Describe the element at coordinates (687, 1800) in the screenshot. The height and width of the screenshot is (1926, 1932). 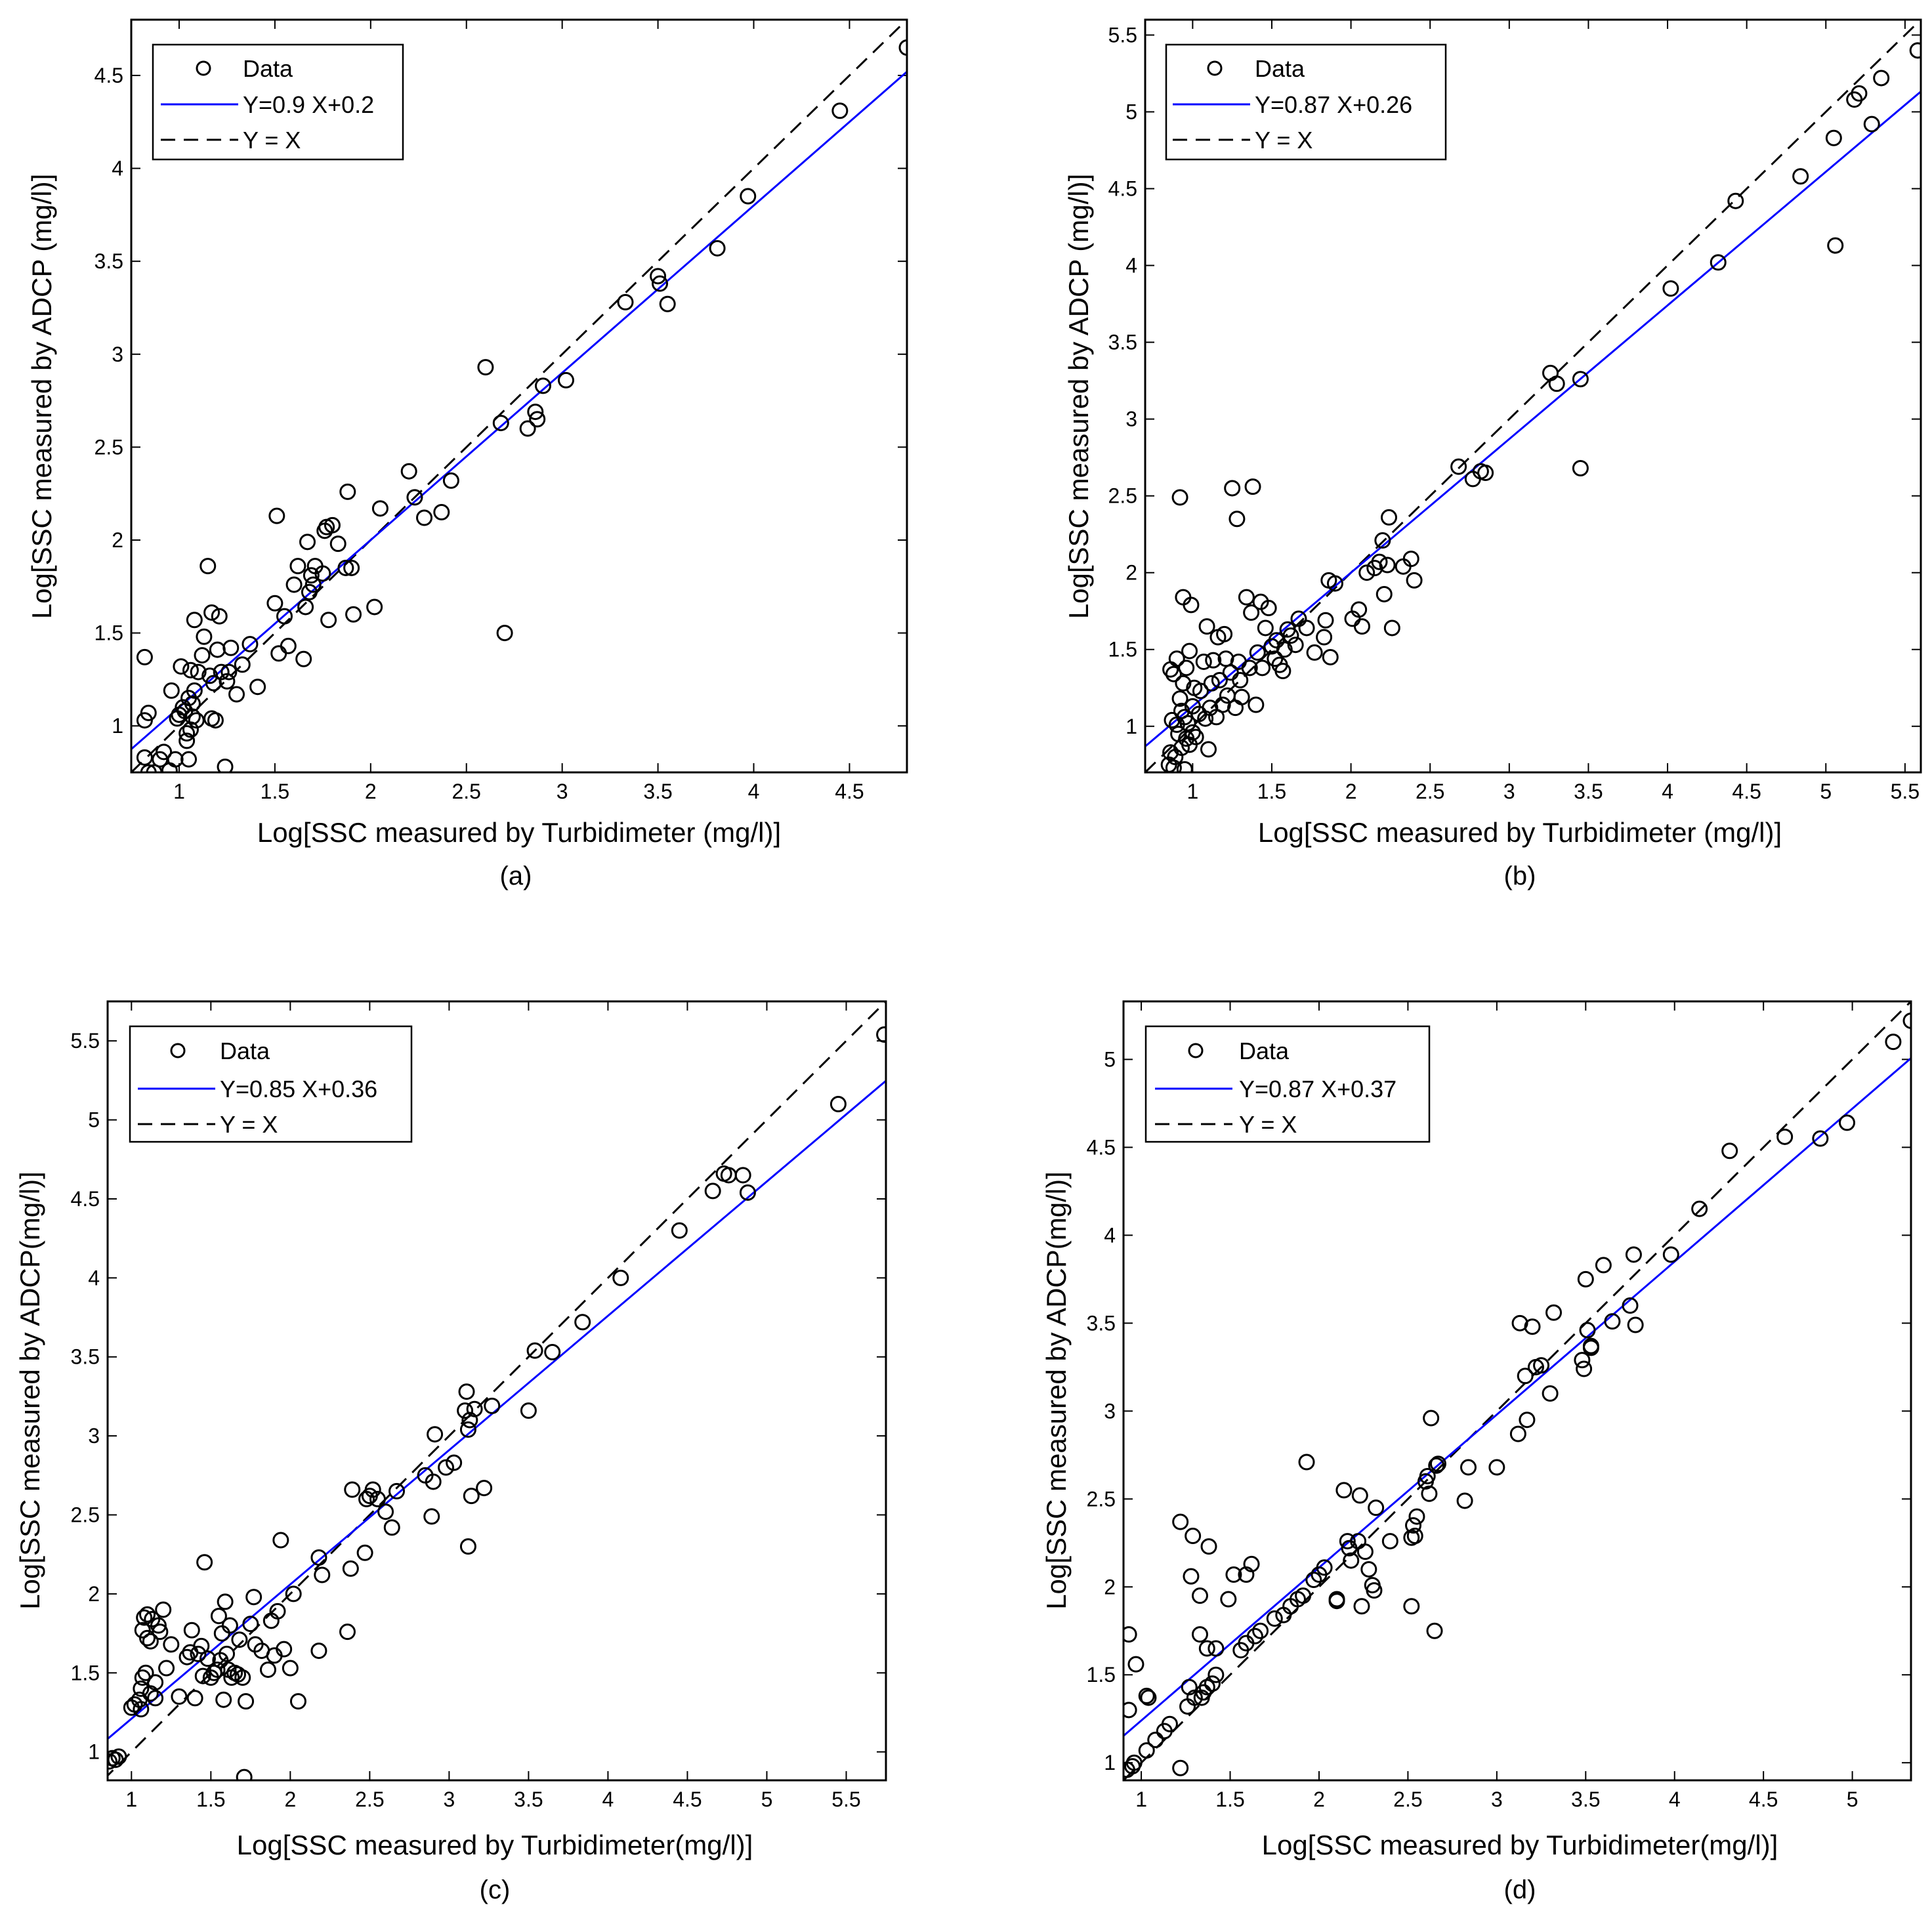
I see `panel-c-xtick-label: 4.5` at that location.